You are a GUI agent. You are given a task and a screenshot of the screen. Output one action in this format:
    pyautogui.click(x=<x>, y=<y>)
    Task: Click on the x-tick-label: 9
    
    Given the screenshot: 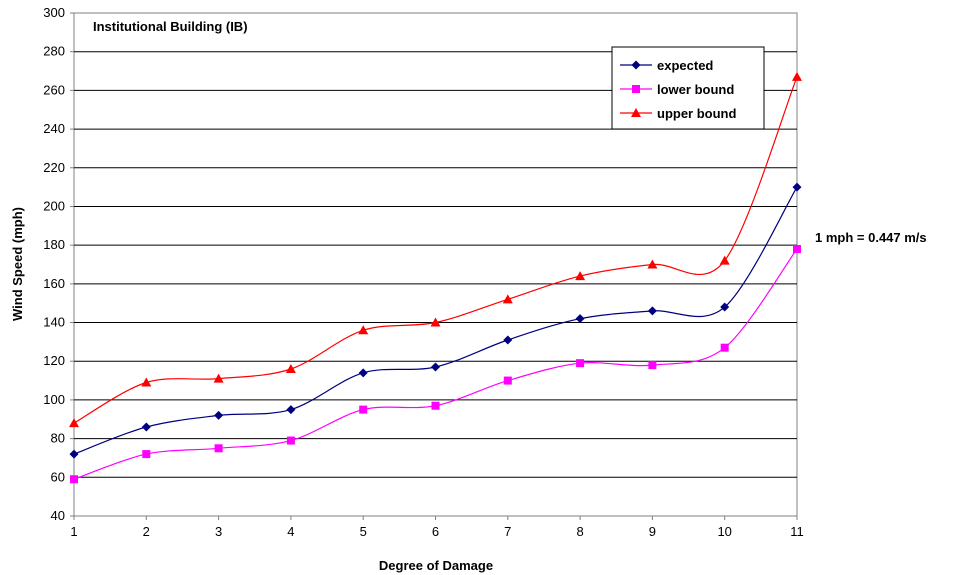 What is the action you would take?
    pyautogui.click(x=652, y=531)
    